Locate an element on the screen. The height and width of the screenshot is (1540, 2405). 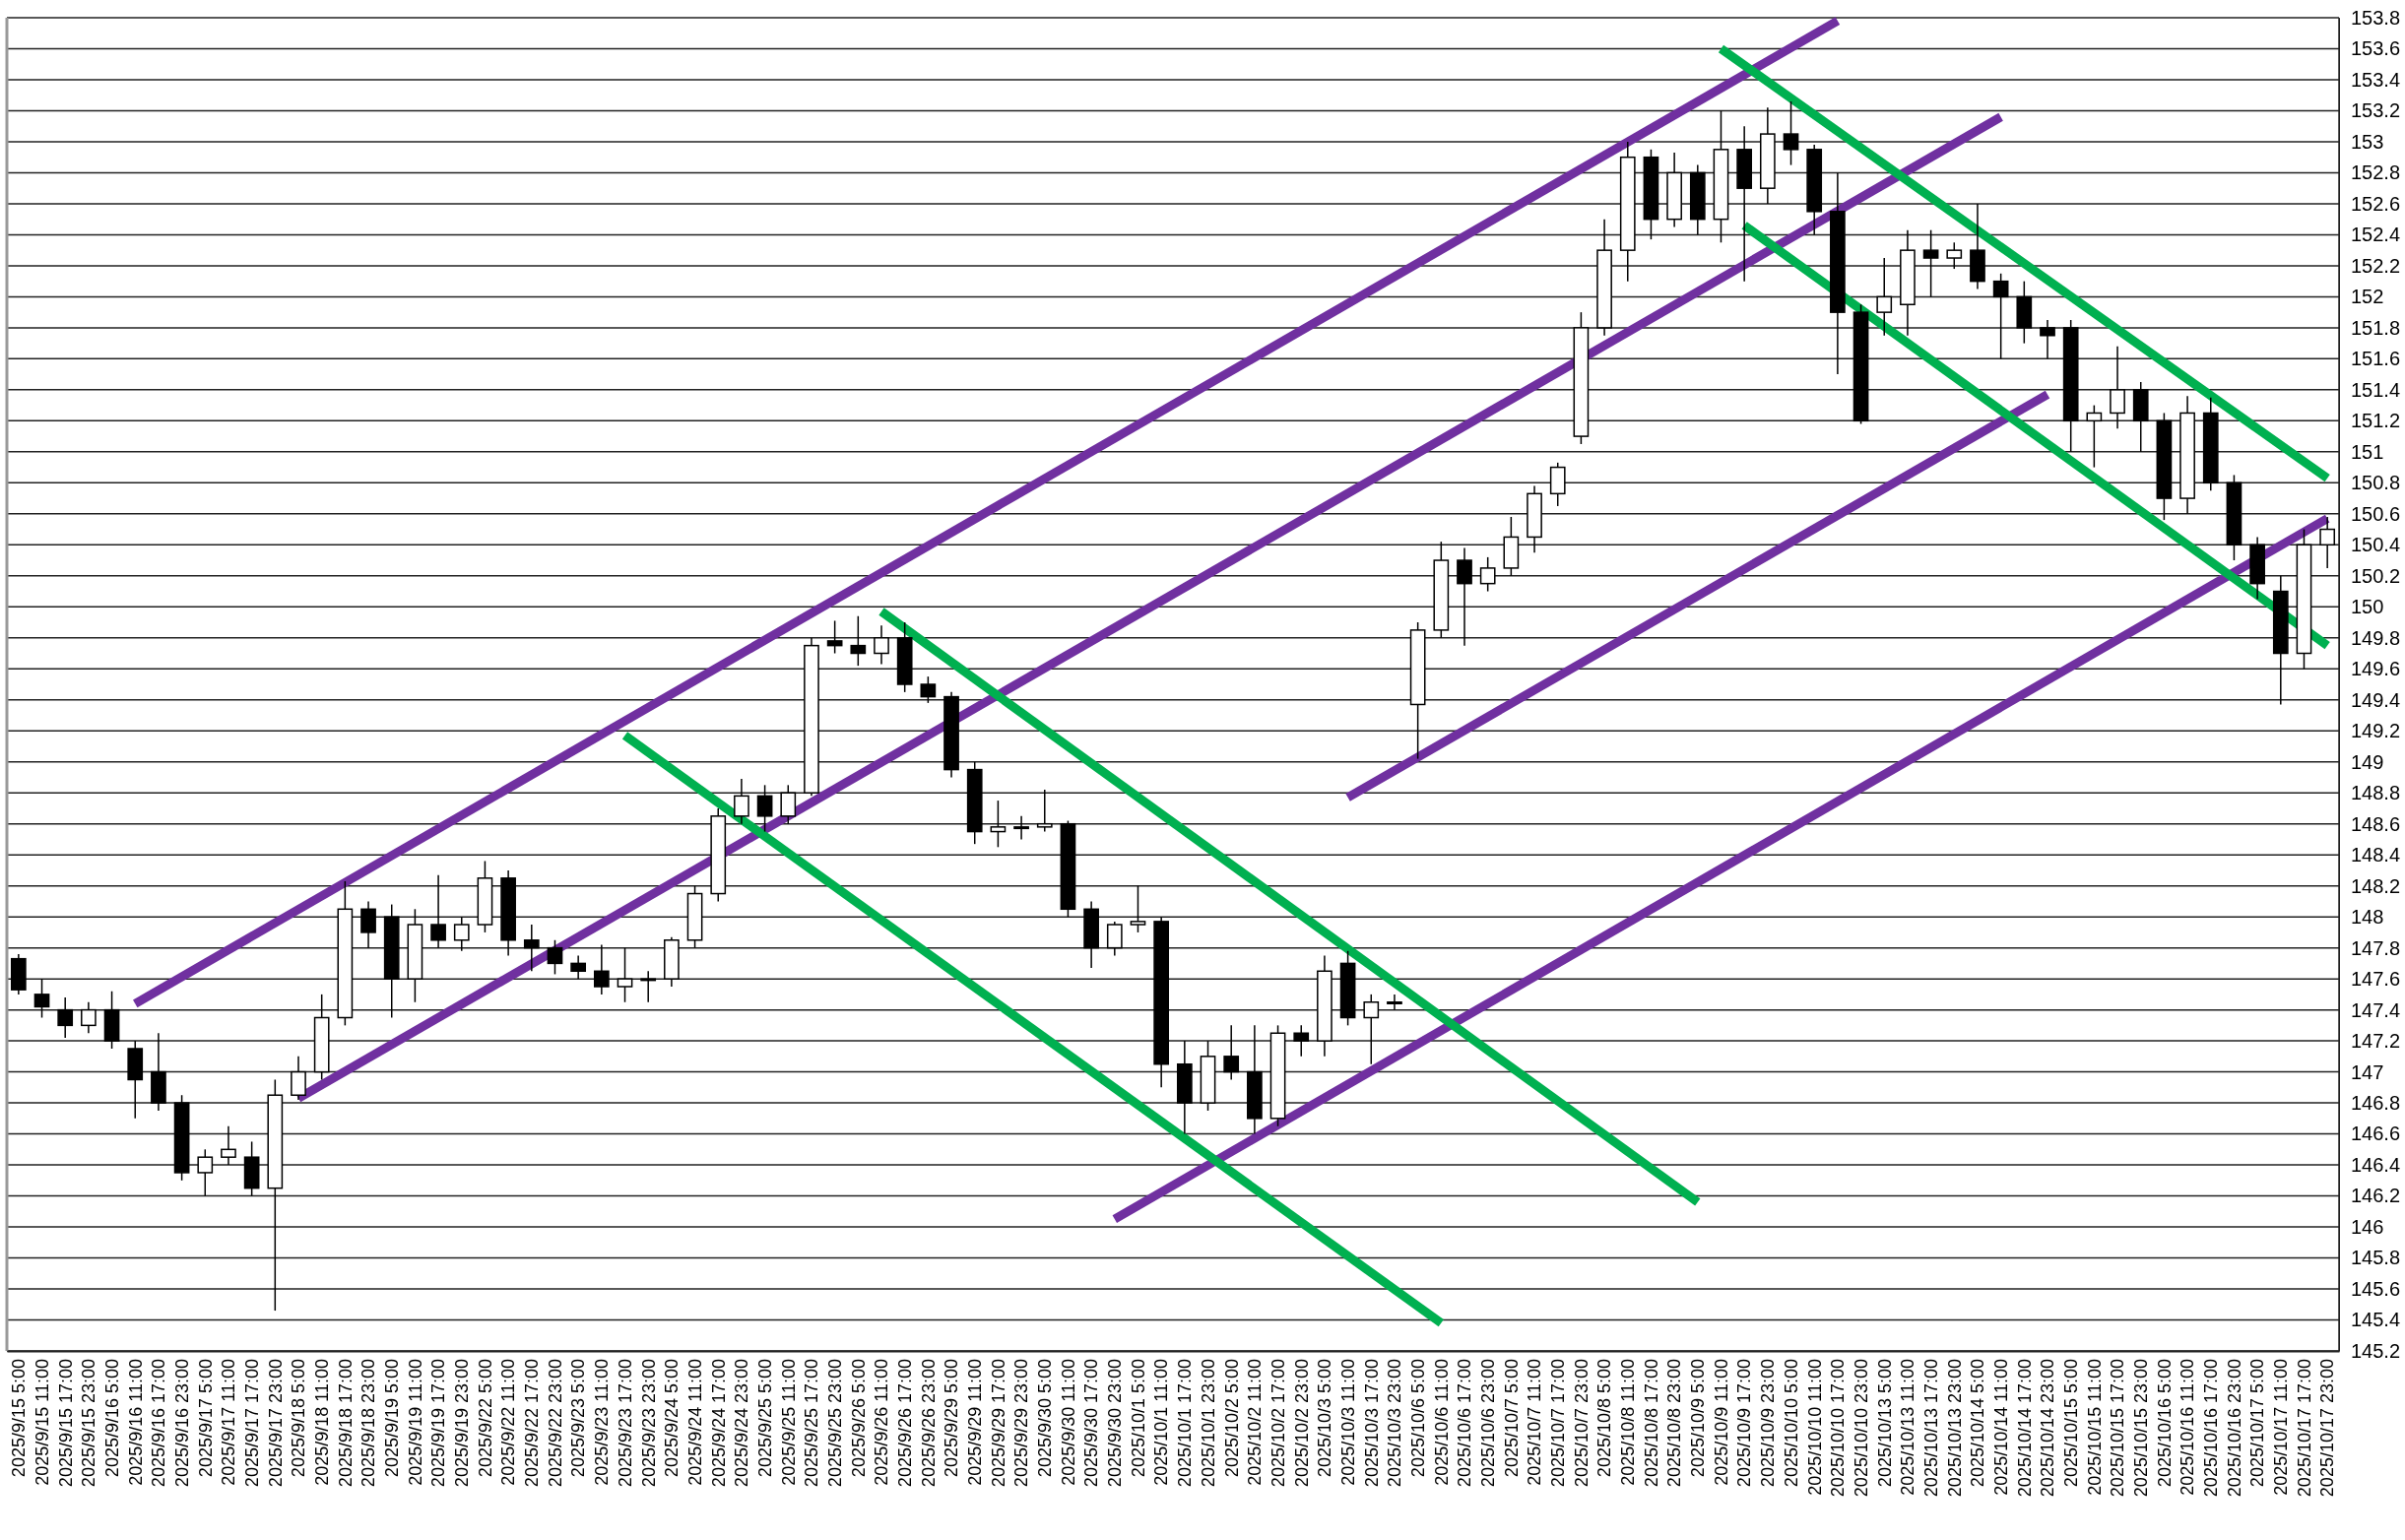
x-tick-label: 2025/9/22 17:00 is located at coordinates (532, 1423).